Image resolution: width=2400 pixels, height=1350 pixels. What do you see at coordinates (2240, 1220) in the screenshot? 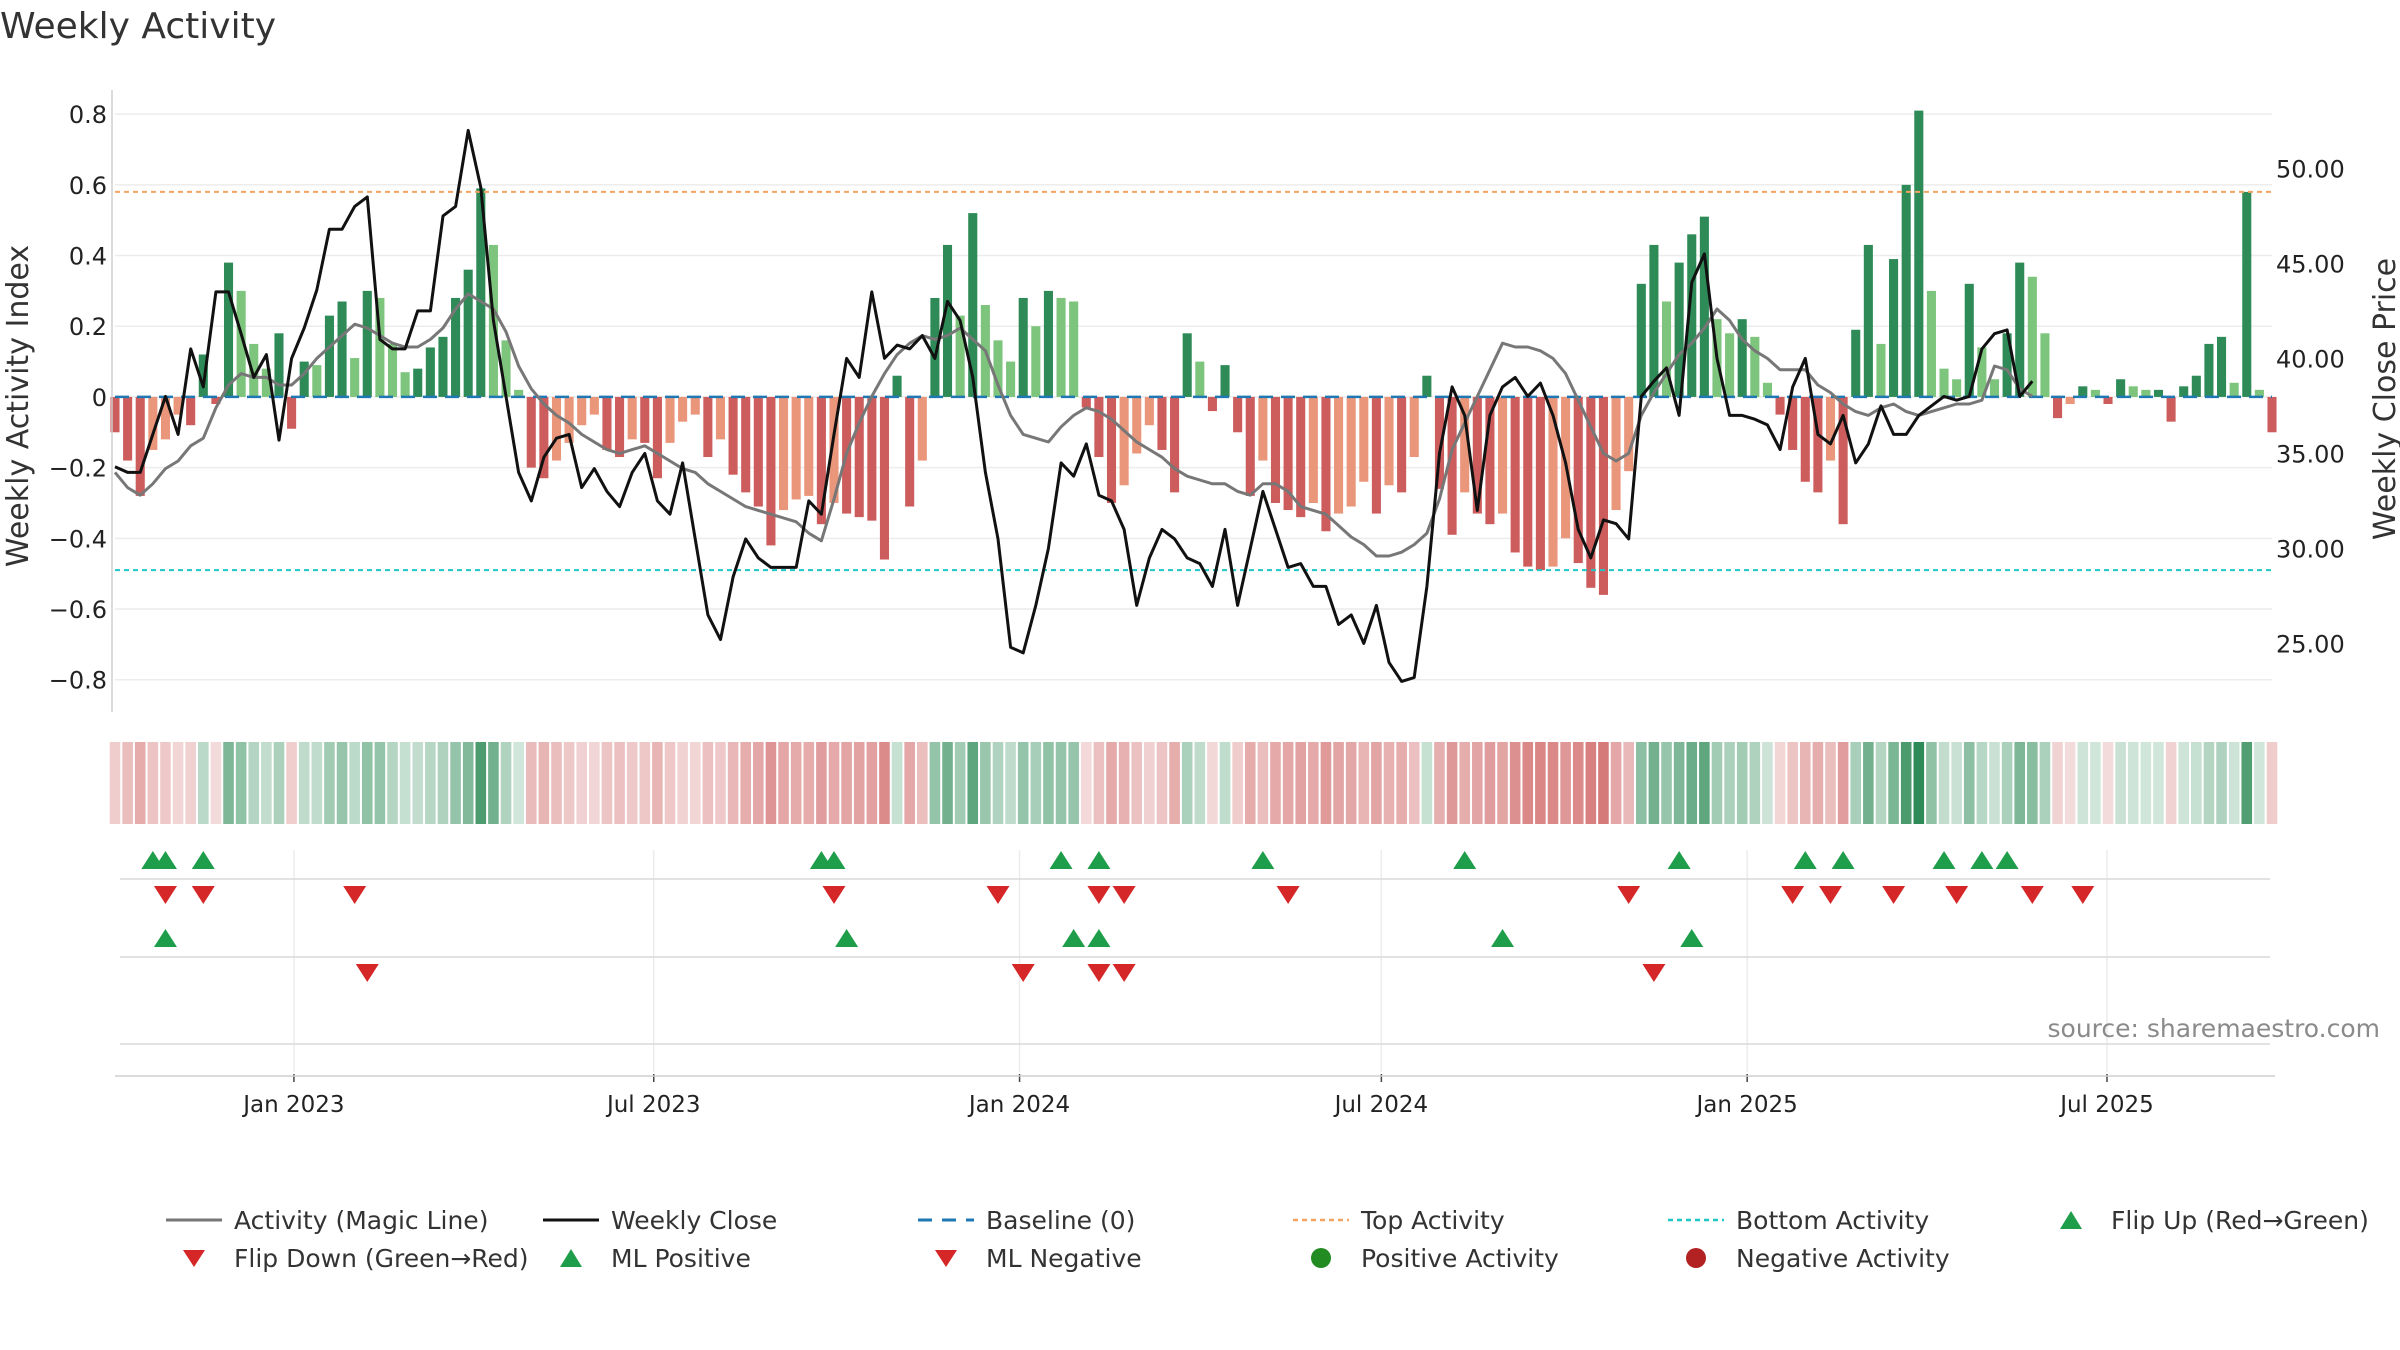
I see `legend-label: Flip Up (Red→Green)` at bounding box center [2240, 1220].